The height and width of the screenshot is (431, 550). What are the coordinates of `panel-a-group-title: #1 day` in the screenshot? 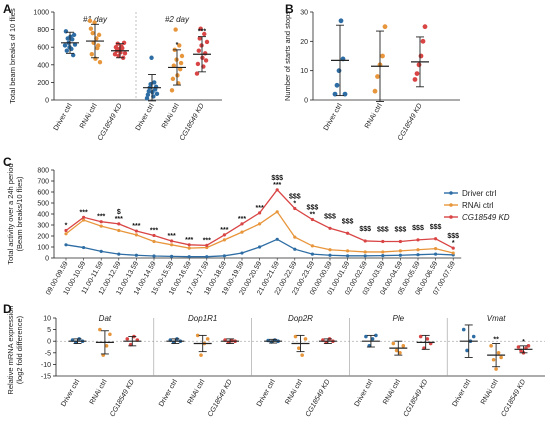 It's located at (95, 19).